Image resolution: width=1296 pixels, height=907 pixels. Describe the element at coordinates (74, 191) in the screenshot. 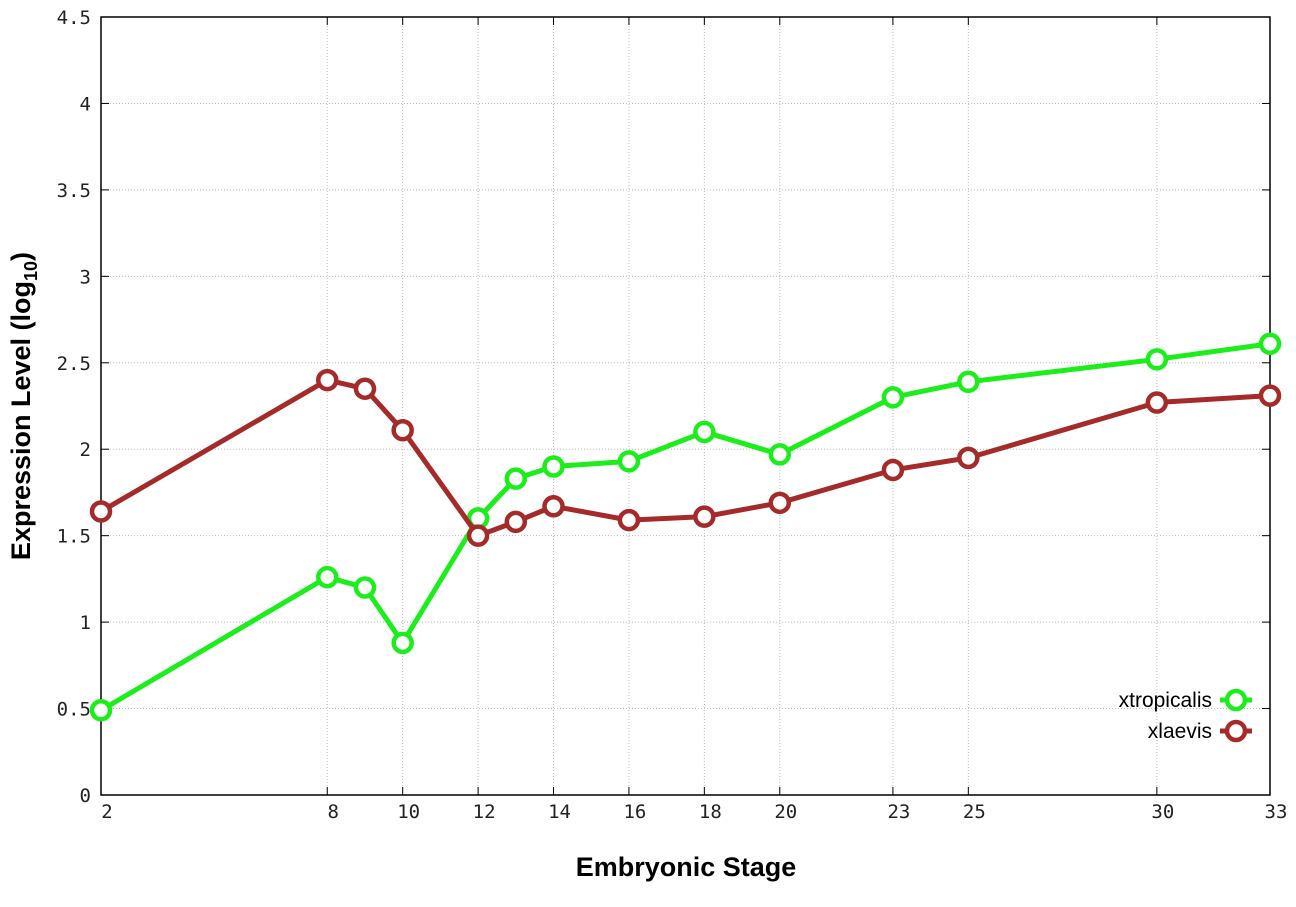

I see `y-tick-label: 3.5` at that location.